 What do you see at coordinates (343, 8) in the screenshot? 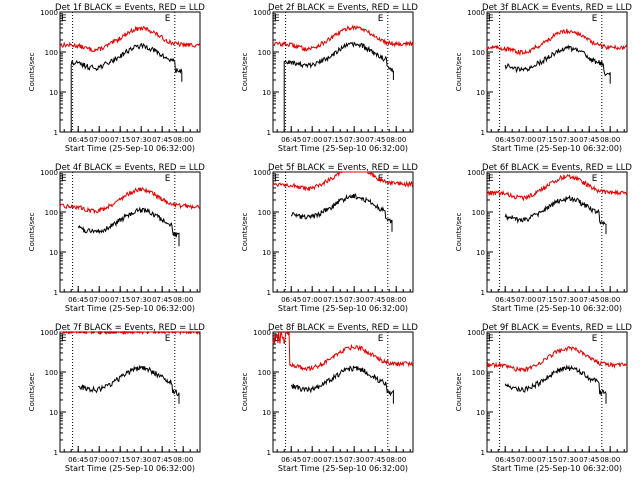
I see `panel-title: Det 2f BLACK = Events, RED = LLD` at bounding box center [343, 8].